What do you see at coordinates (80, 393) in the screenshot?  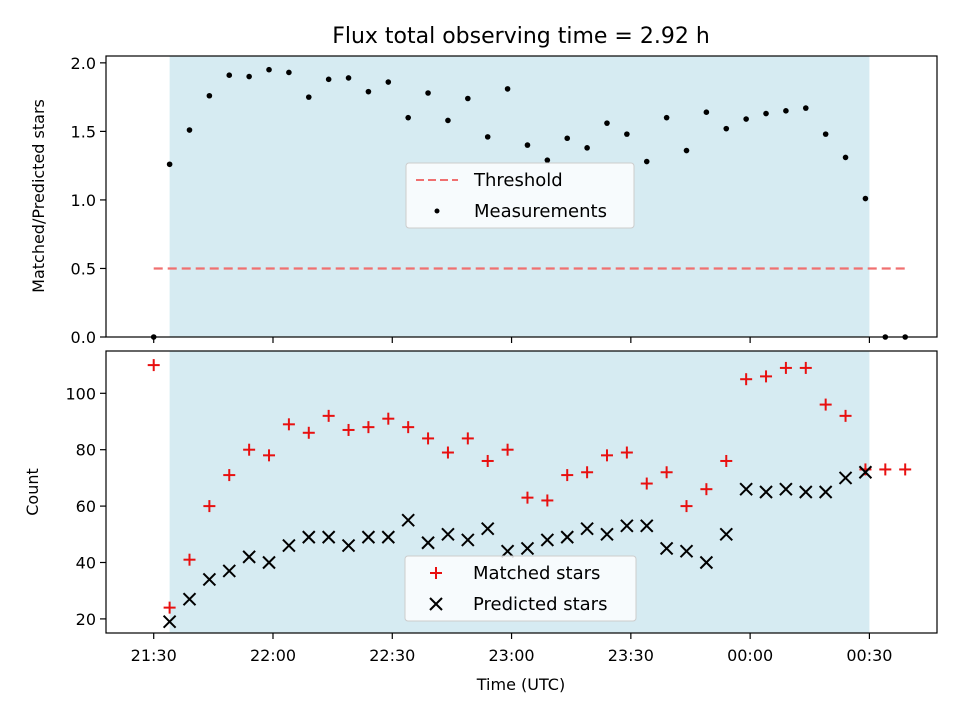 I see `count-y-tick-label: 100` at bounding box center [80, 393].